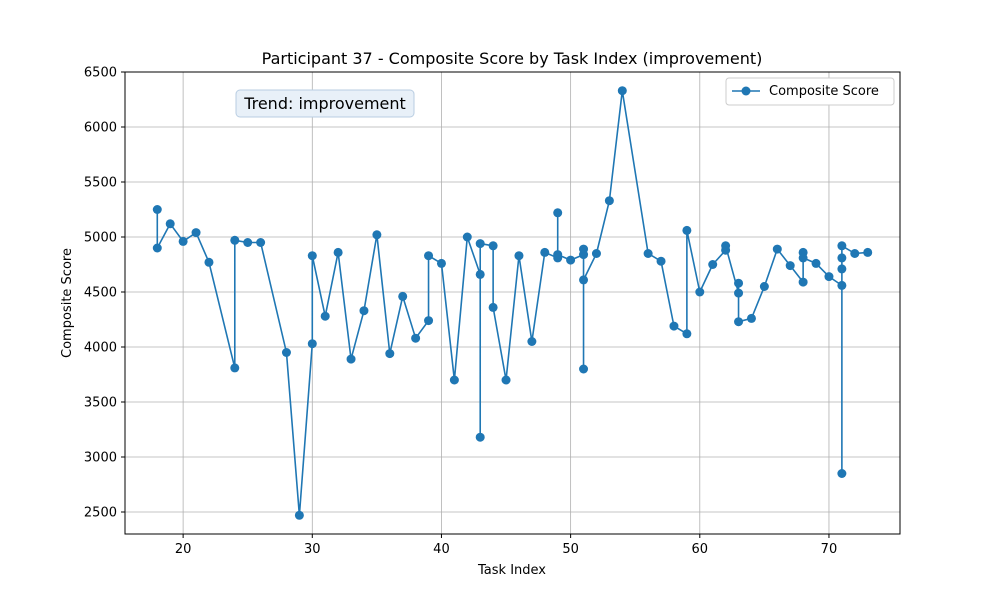 This screenshot has height=600, width=1000. Describe the element at coordinates (100, 238) in the screenshot. I see `y-tick-label: 5000` at that location.